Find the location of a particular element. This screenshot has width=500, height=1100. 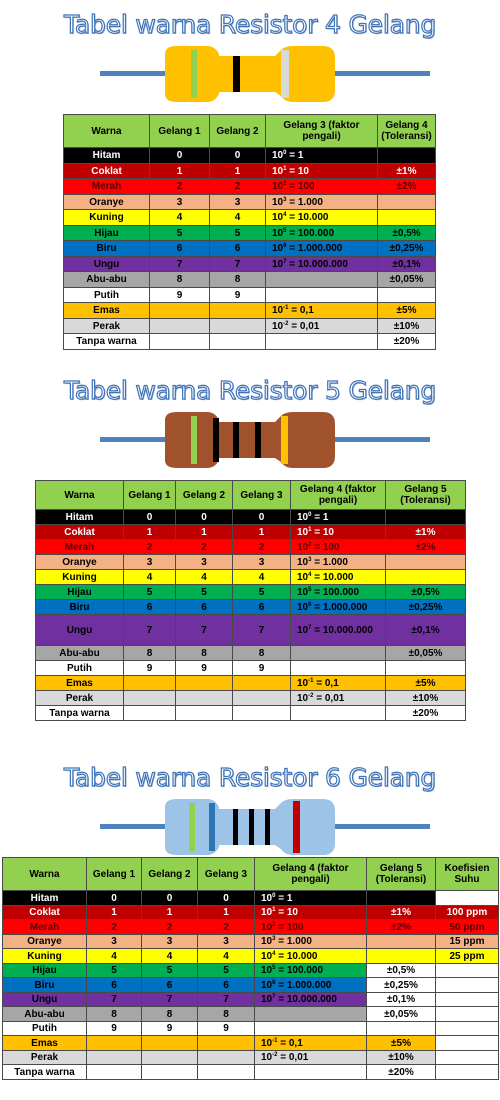

table-row-abu-abu: Abu-abu 8 8 8 ±0,05% is located at coordinates (250, 1014).